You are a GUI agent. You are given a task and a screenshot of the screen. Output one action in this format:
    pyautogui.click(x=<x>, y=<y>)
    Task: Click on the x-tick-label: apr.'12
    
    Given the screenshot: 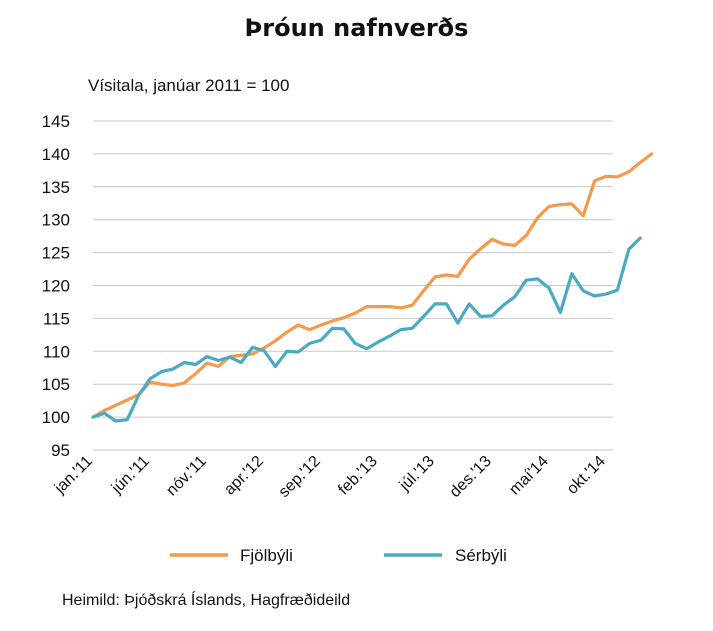 What is the action you would take?
    pyautogui.click(x=244, y=476)
    